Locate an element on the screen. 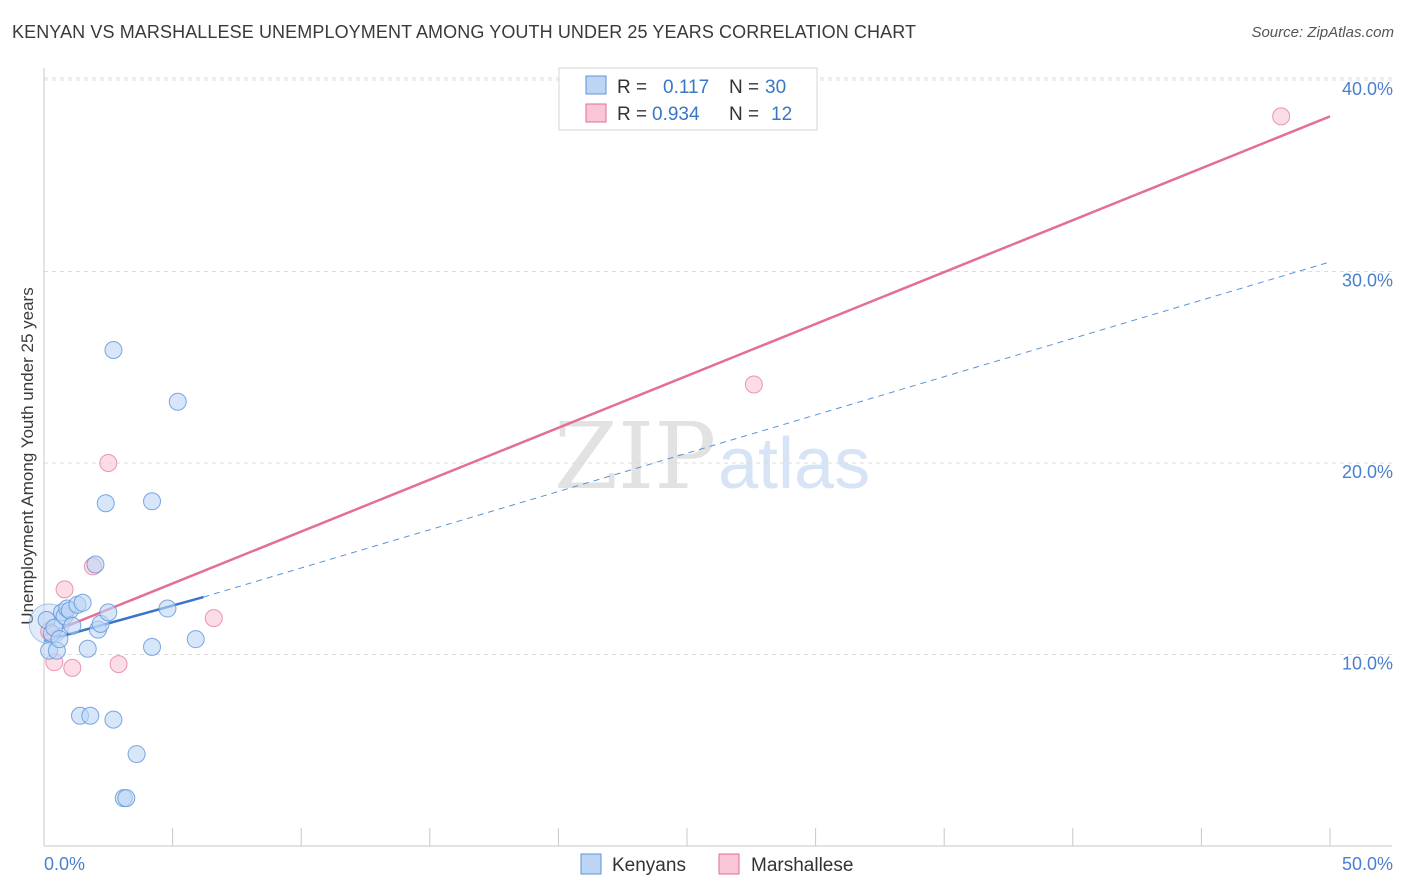 The width and height of the screenshot is (1406, 892). series-legend: Kenyans Marshallese is located at coordinates (716, 864).